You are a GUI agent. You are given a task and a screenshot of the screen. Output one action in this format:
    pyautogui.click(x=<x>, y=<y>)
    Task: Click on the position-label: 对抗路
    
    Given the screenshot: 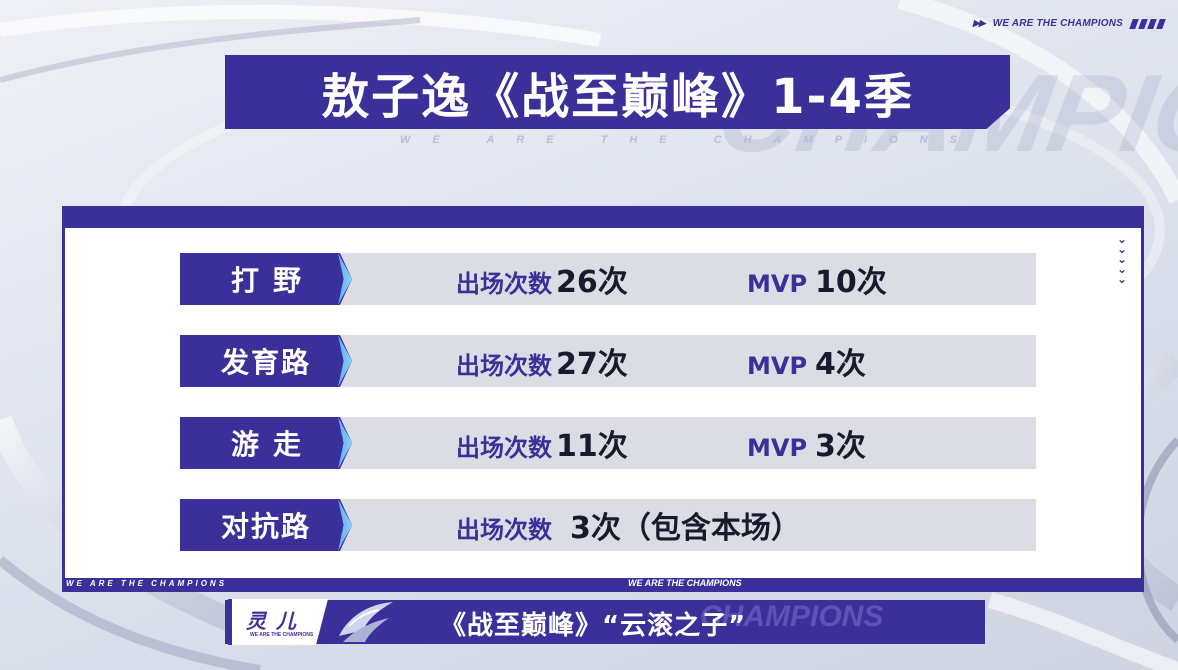 What is the action you would take?
    pyautogui.click(x=266, y=525)
    